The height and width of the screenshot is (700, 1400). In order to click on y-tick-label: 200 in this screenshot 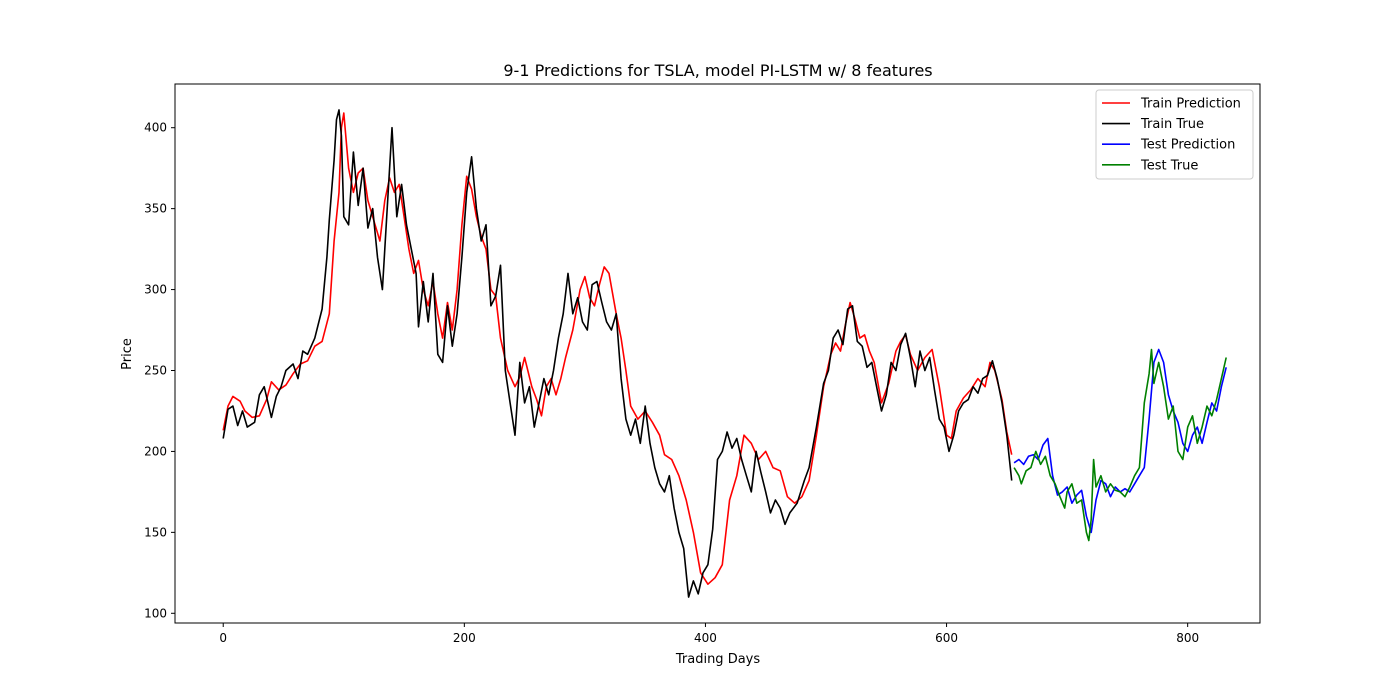, I will do `click(155, 451)`.